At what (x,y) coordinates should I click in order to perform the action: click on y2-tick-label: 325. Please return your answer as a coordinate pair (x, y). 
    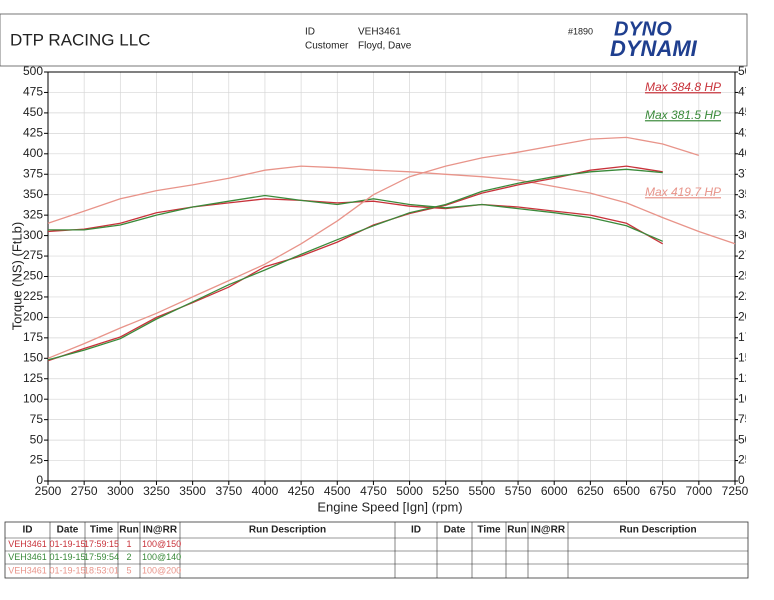
    Looking at the image, I should click on (748, 214).